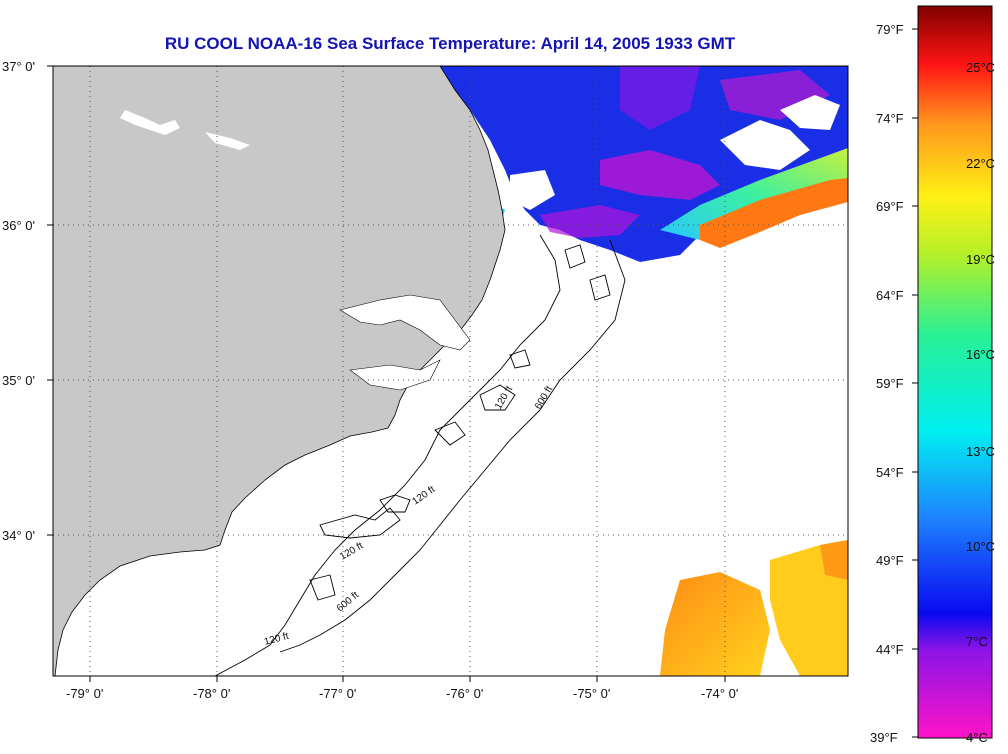  I want to click on sst-gulf-stream, so click(754, 194).